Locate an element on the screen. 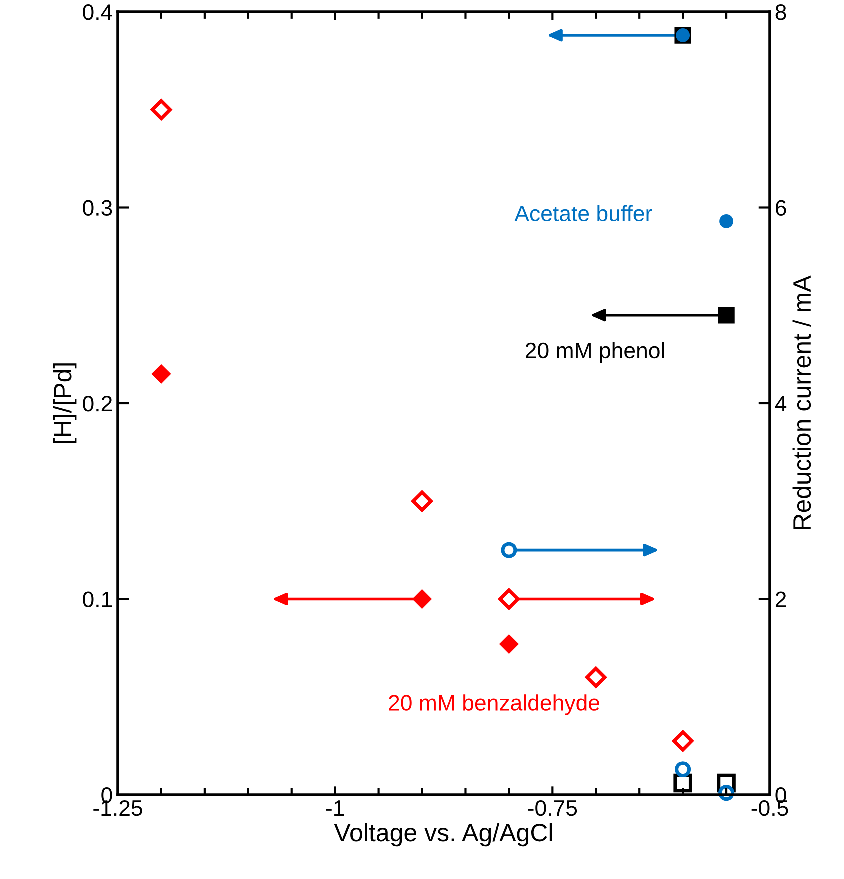 The width and height of the screenshot is (844, 879). y-tick-label: 0.4 is located at coordinates (97, 12).